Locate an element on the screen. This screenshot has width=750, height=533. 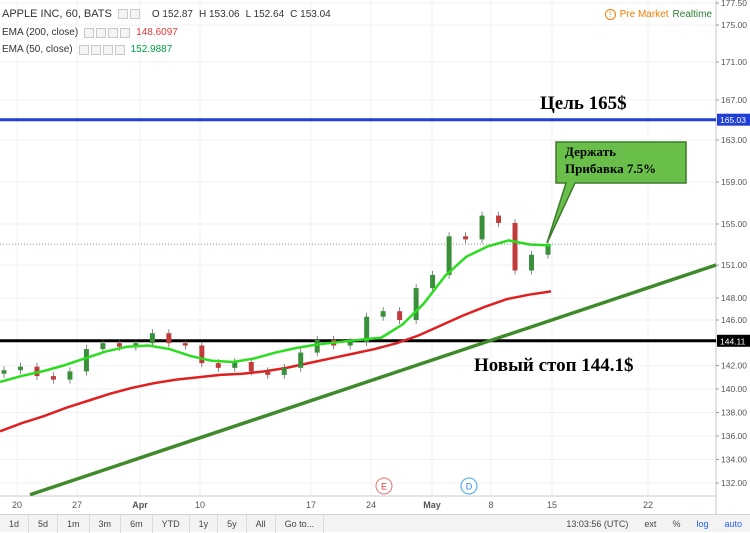
price-tick-label: 148.00 is located at coordinates (734, 298).